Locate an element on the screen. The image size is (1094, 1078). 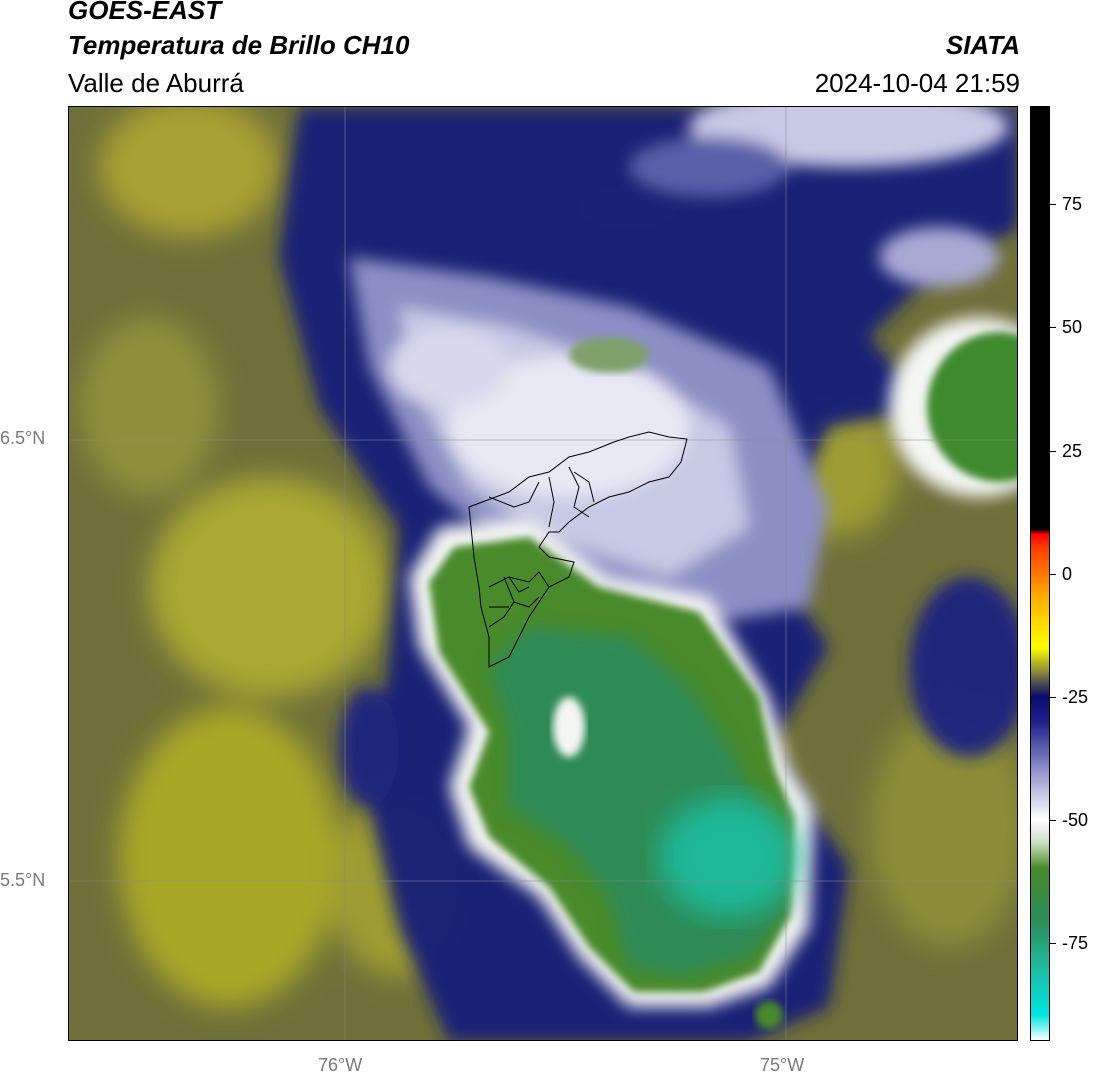
channel-title: Temperatura de Brillo CH10 is located at coordinates (239, 45).